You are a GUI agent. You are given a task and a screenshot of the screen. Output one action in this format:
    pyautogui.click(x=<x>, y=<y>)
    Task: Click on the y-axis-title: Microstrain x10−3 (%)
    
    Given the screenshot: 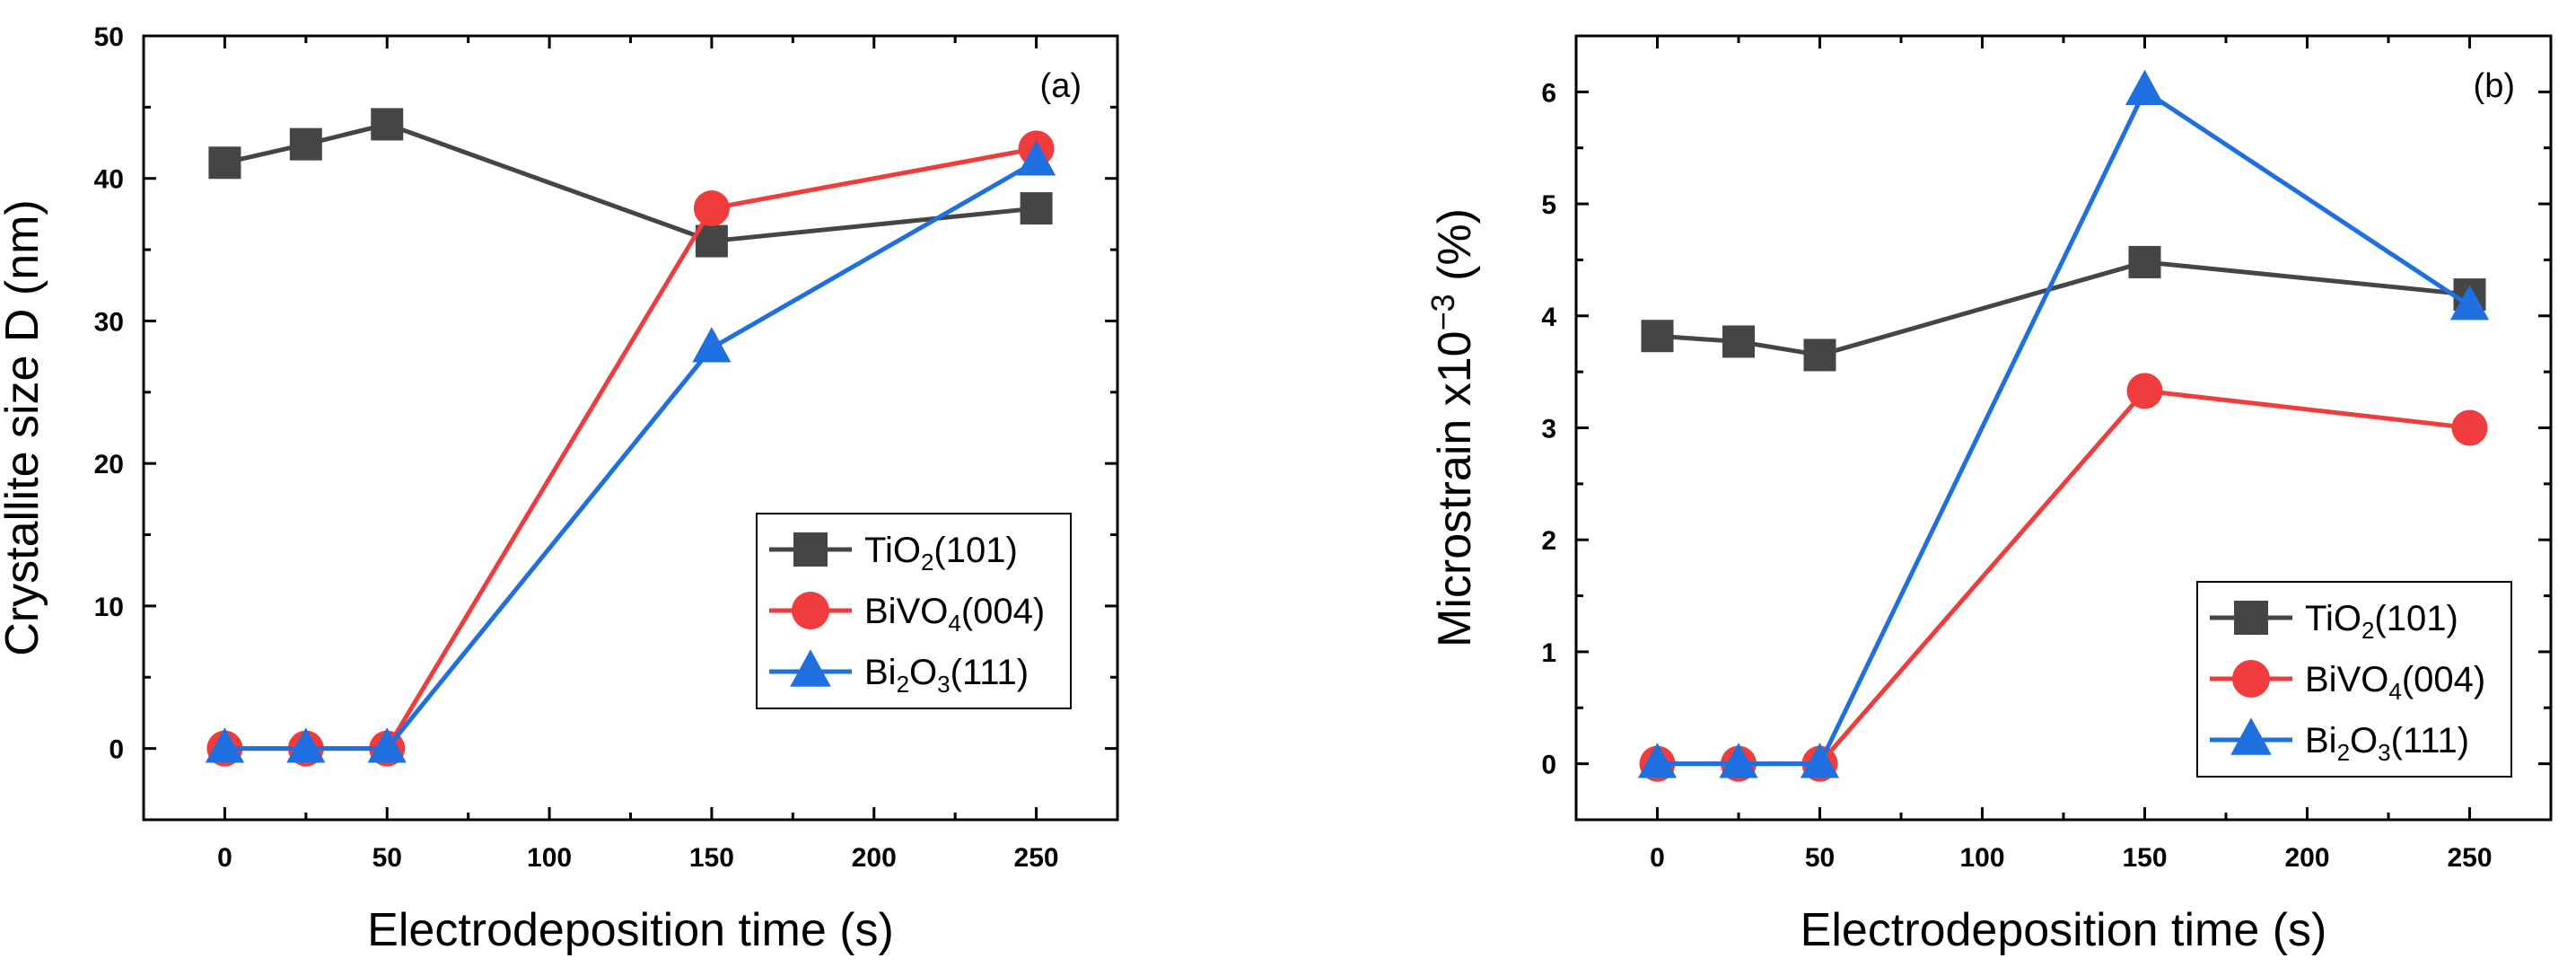 What is the action you would take?
    pyautogui.click(x=1452, y=427)
    